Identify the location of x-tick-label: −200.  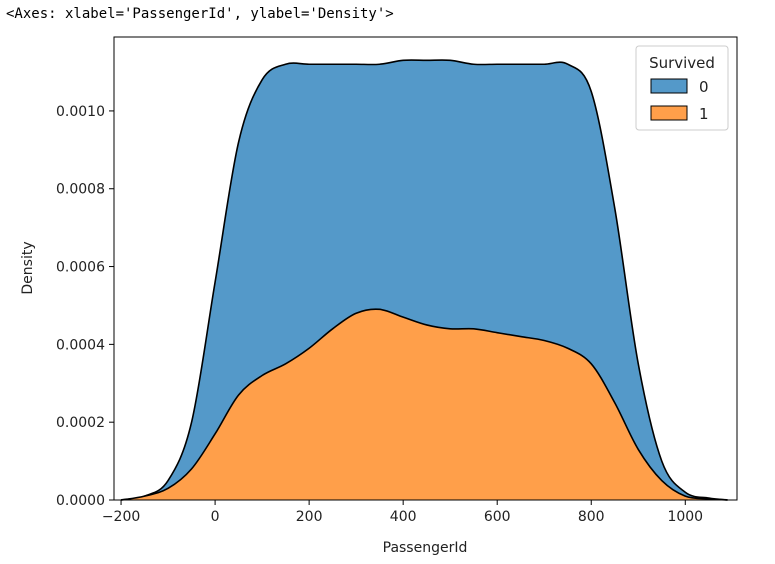
(121, 517).